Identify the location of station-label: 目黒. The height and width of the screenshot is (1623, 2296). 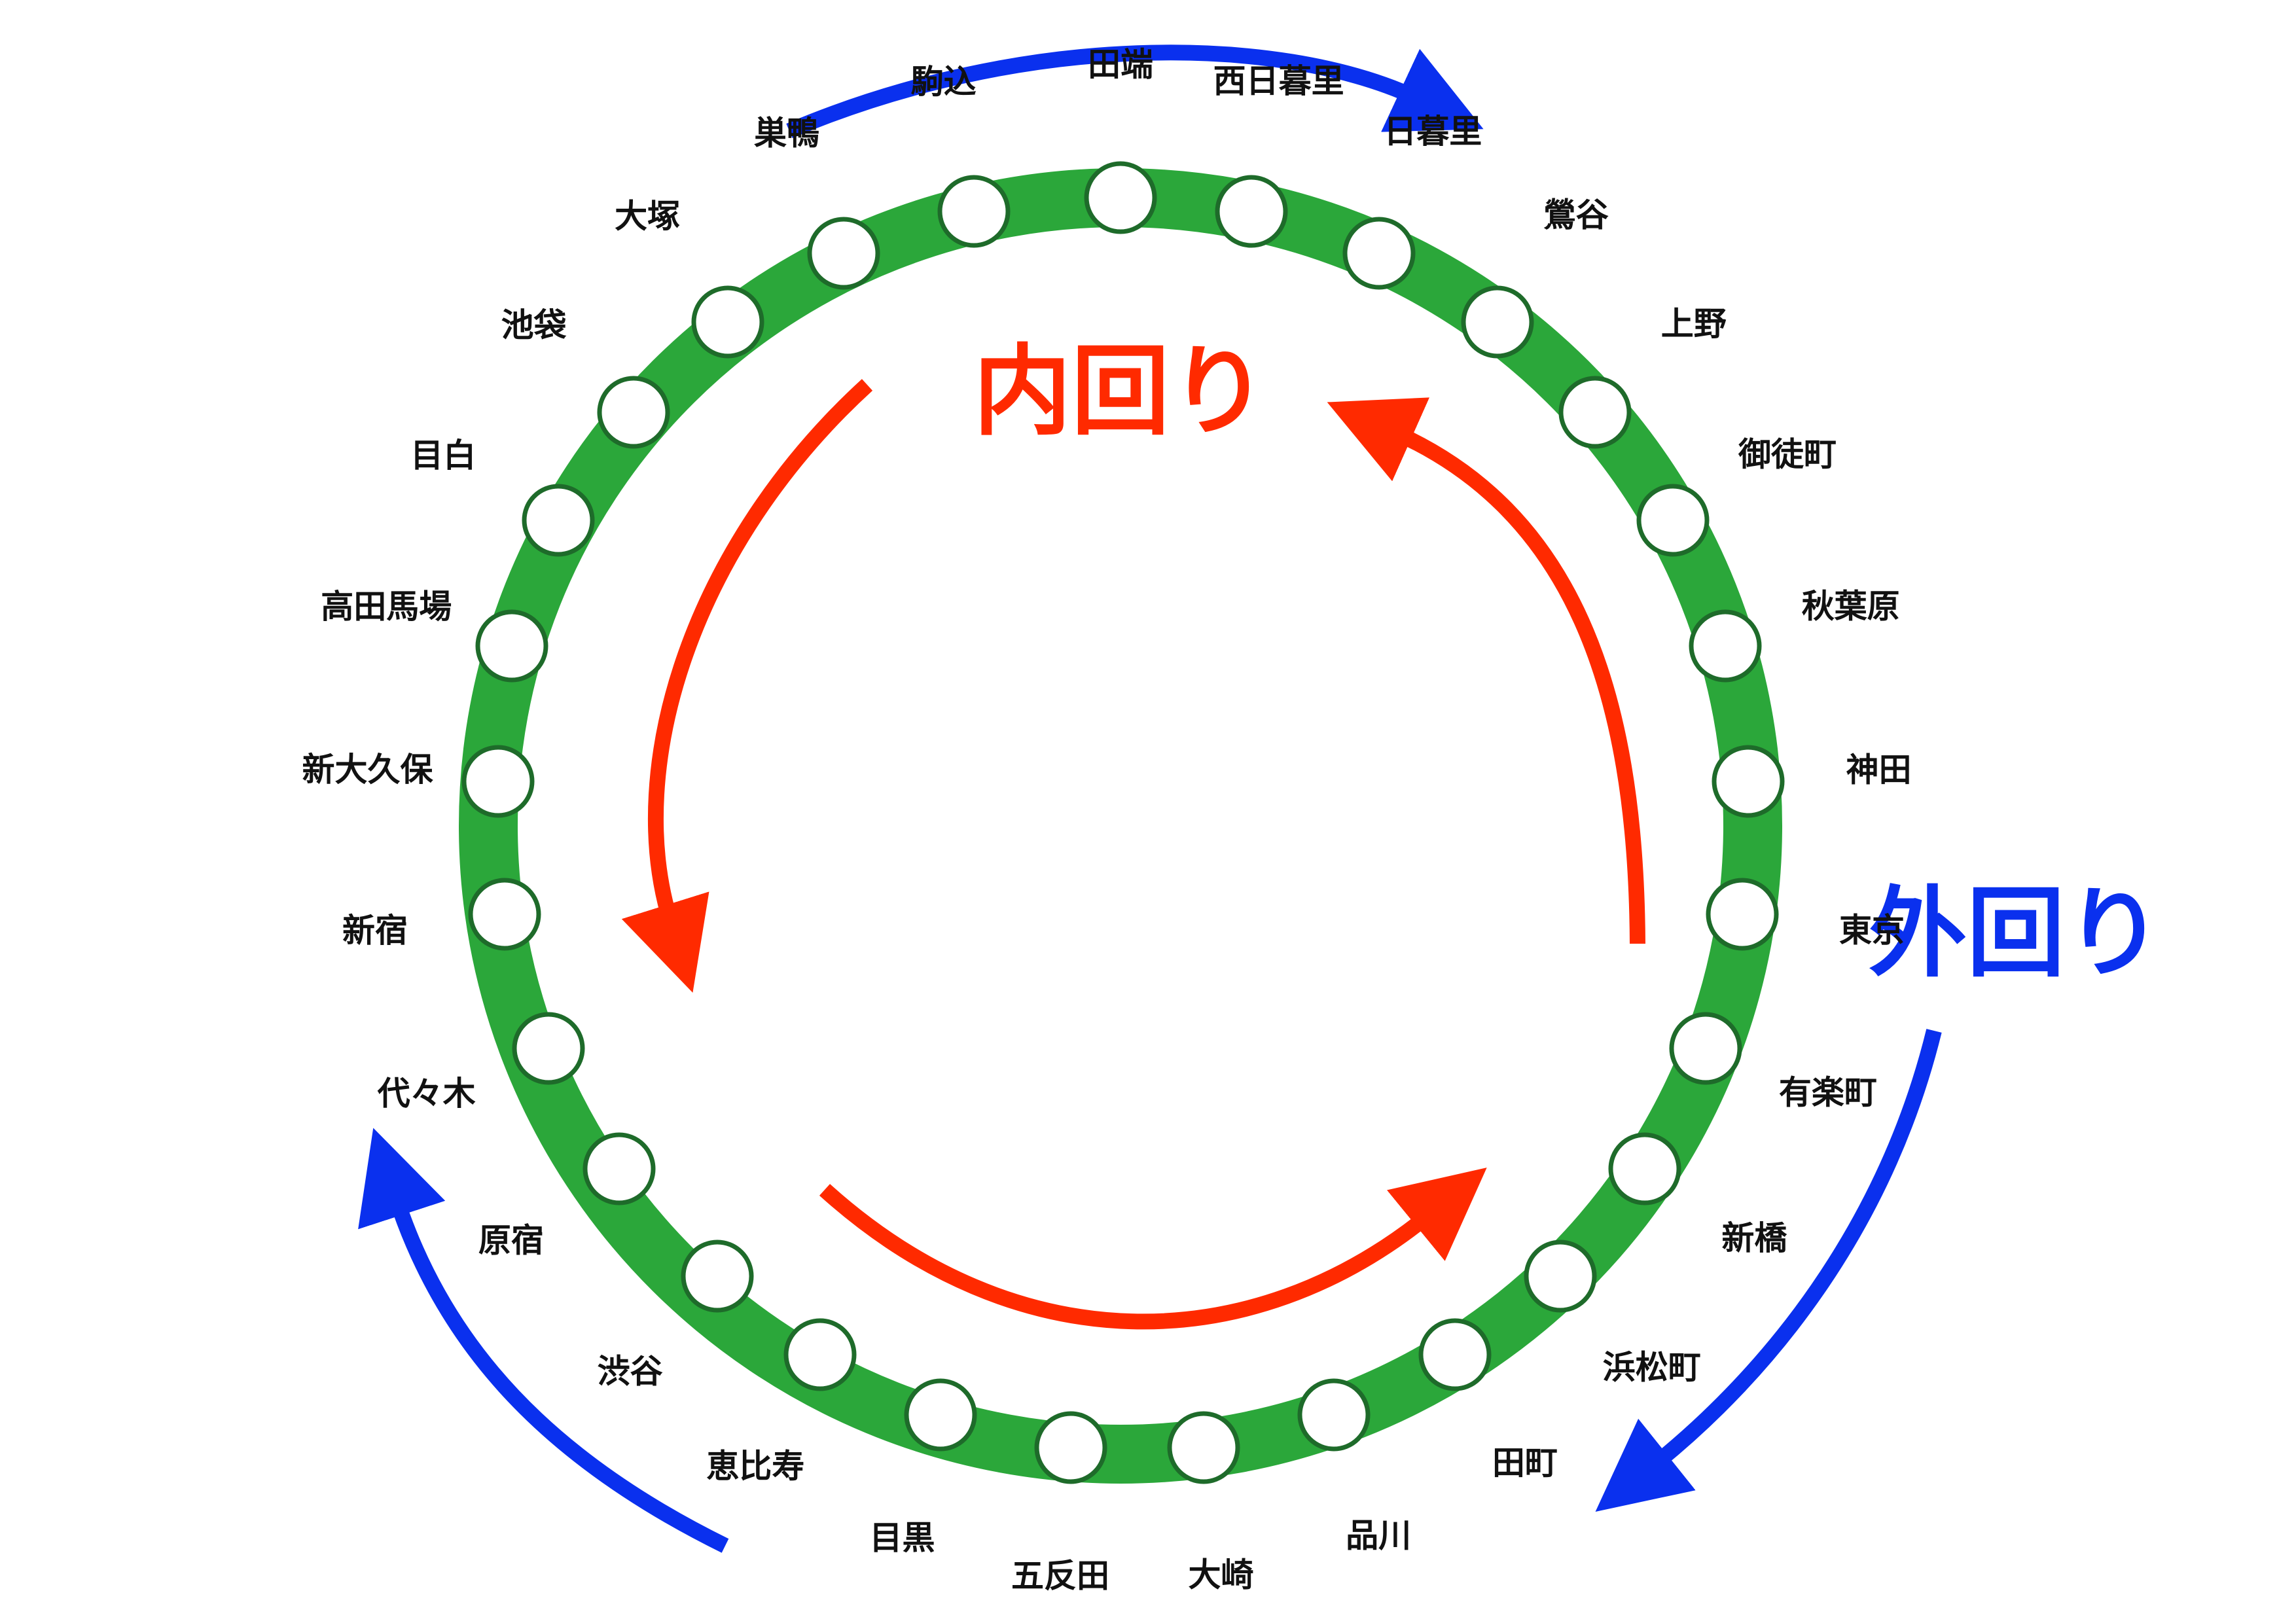
(902, 1538).